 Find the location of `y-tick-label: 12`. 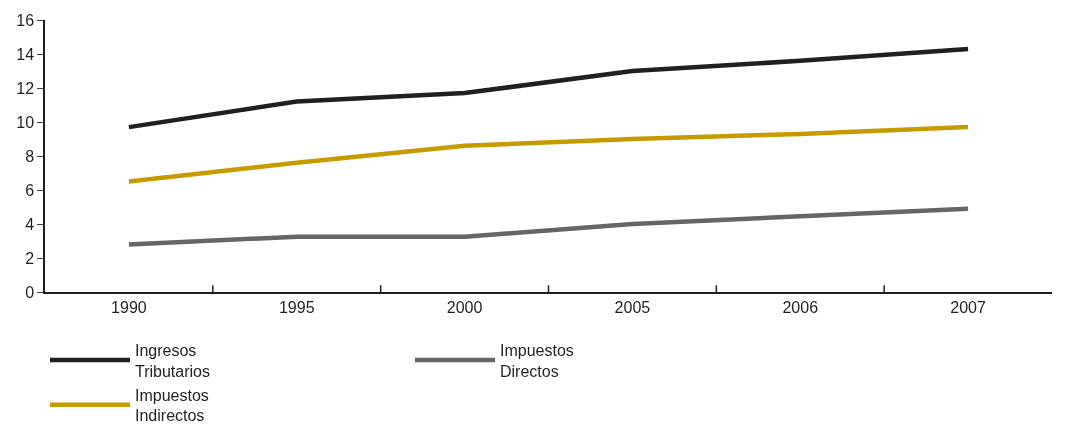

y-tick-label: 12 is located at coordinates (25, 88).